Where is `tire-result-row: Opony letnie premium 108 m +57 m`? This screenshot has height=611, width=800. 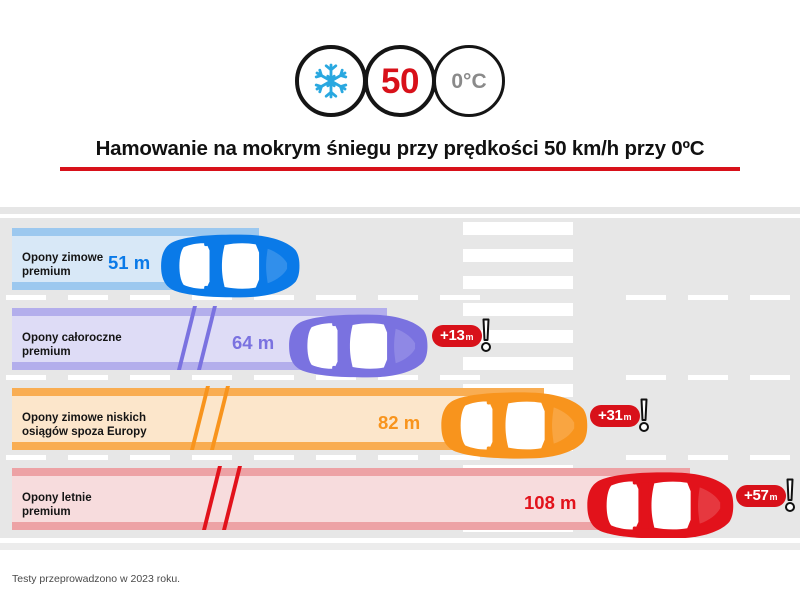 tire-result-row: Opony letnie premium 108 m +57 m is located at coordinates (400, 502).